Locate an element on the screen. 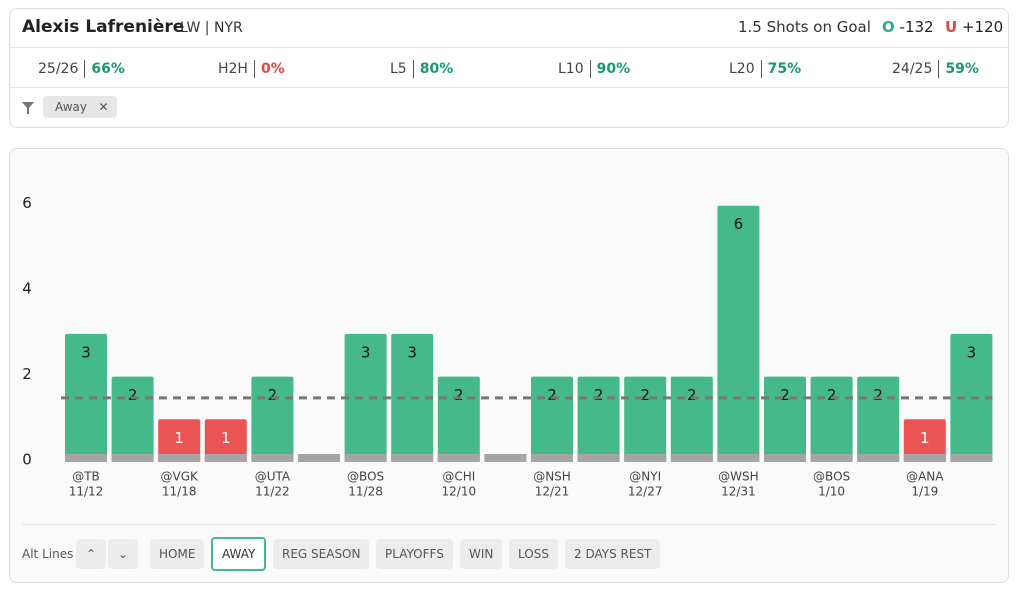 This screenshot has width=1024, height=594. y-tick-label: 4 is located at coordinates (27, 289).